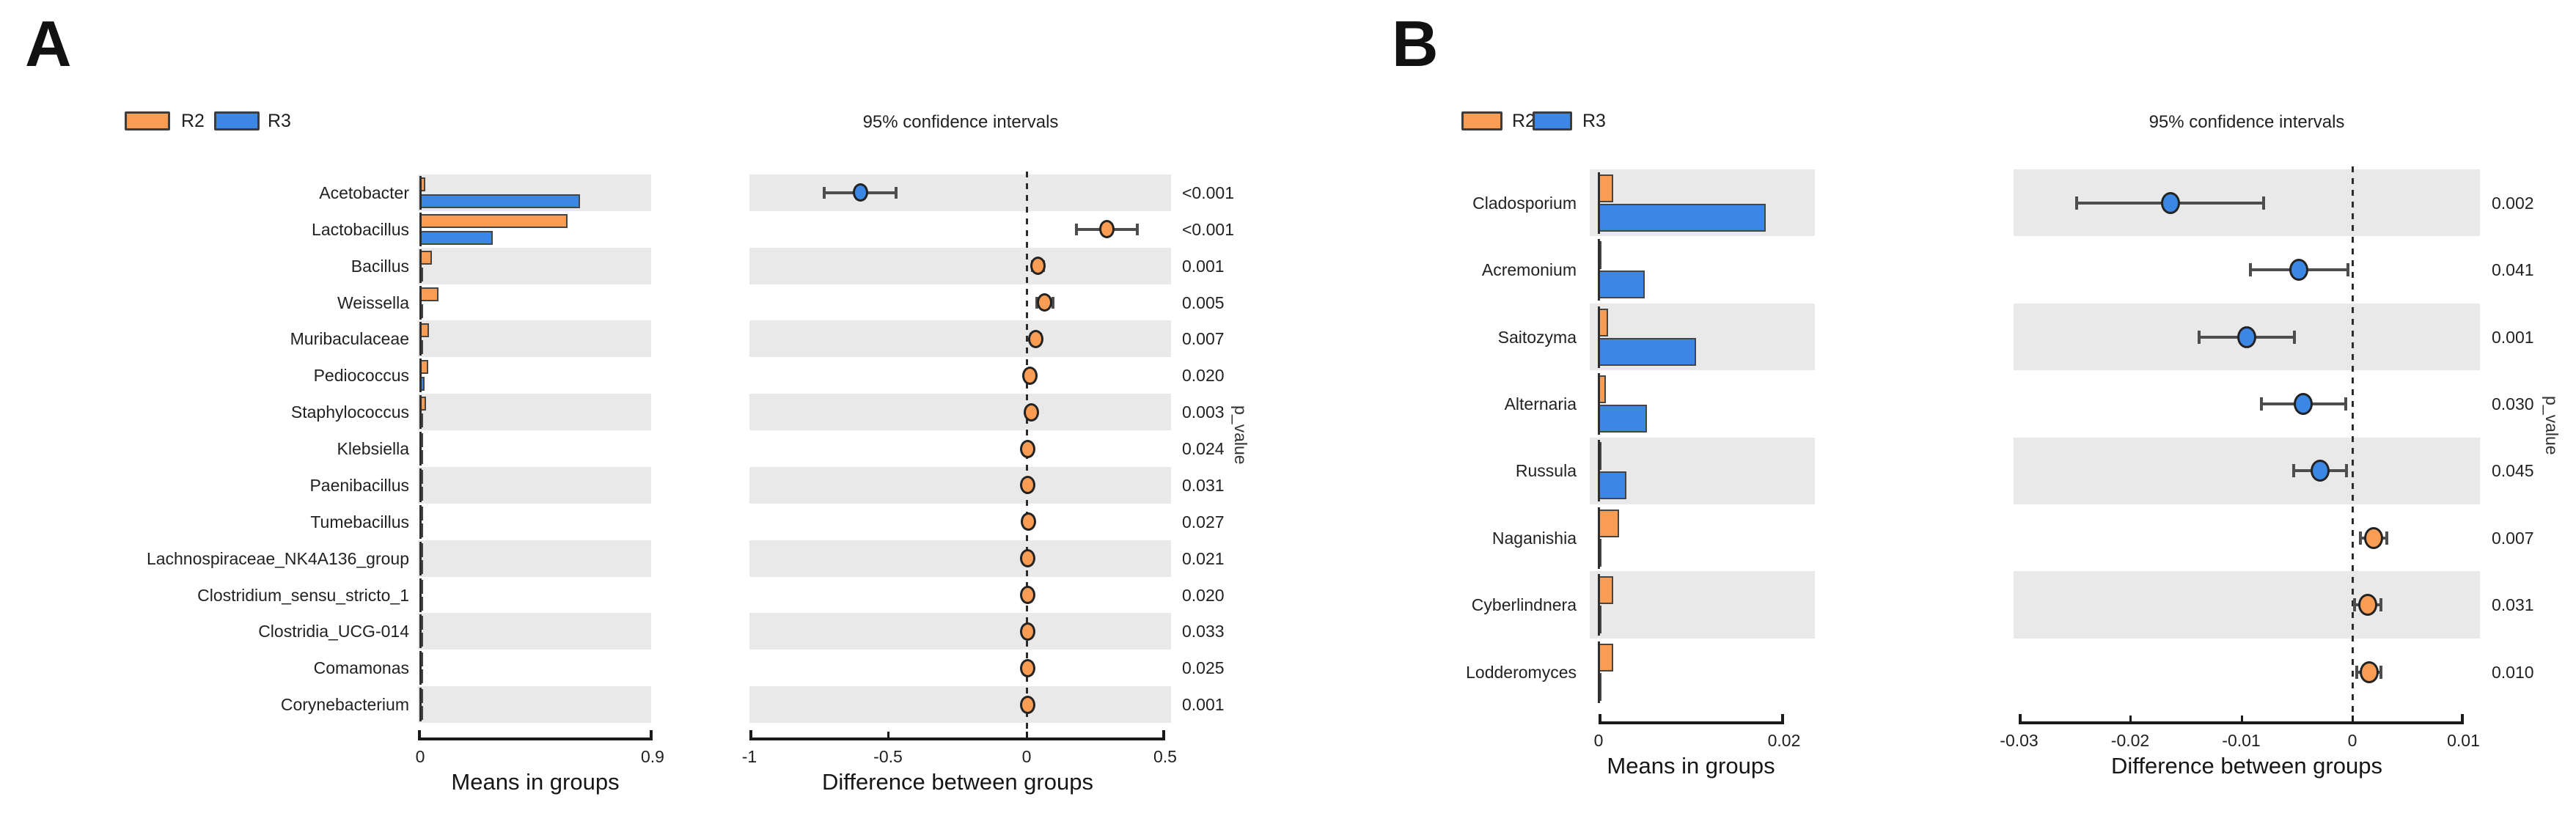 The width and height of the screenshot is (2576, 835). I want to click on taxon-label: Naganishia, so click(1534, 538).